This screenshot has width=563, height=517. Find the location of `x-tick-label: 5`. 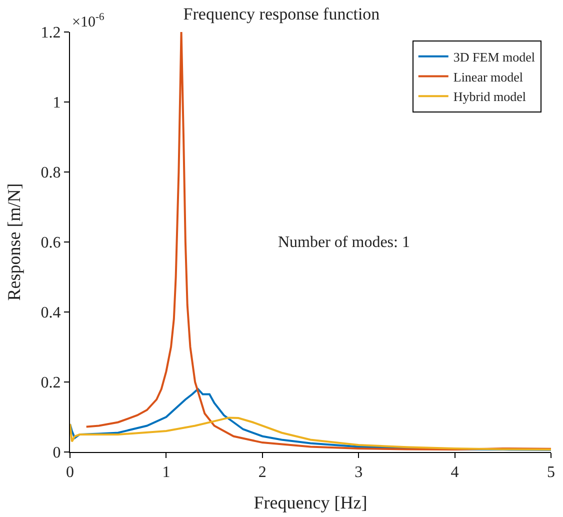

x-tick-label: 5 is located at coordinates (551, 473).